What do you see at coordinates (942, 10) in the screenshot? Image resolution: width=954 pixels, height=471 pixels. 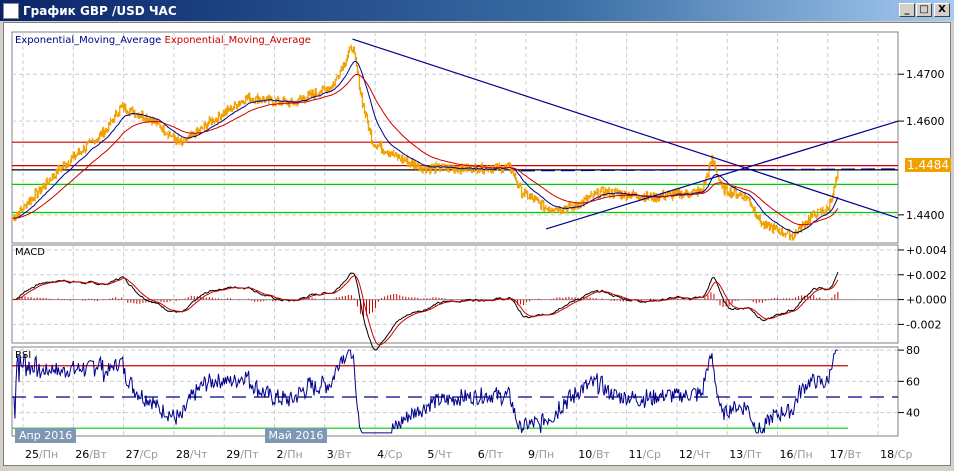 I see `close-button: X` at bounding box center [942, 10].